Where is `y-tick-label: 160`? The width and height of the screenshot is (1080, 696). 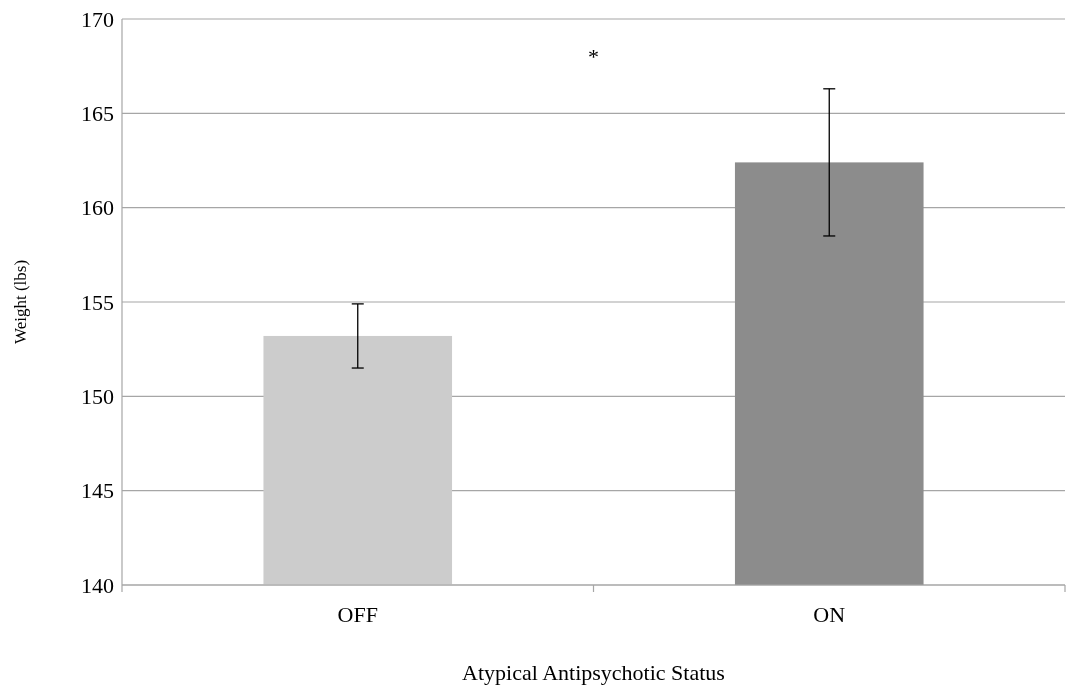 y-tick-label: 160 is located at coordinates (97, 208).